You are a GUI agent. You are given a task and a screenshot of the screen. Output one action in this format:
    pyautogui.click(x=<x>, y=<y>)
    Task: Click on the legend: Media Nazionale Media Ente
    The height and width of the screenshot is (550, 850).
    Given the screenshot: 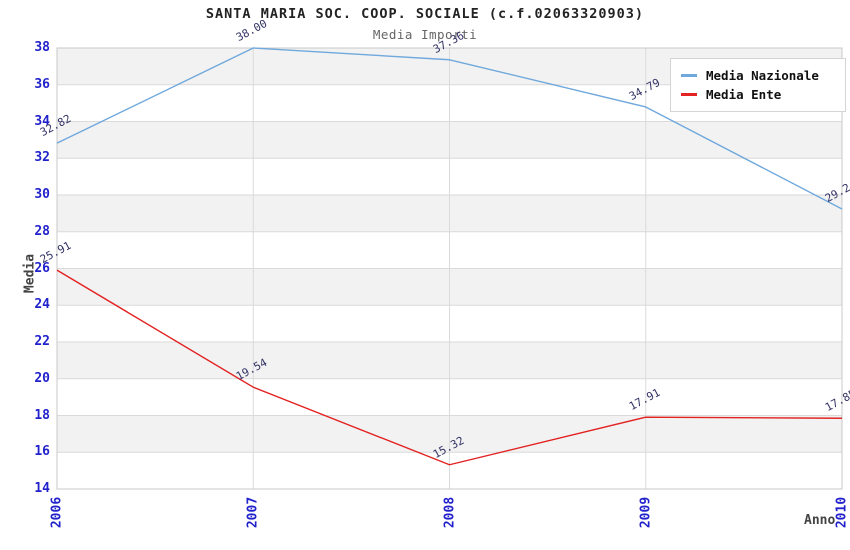 What is the action you would take?
    pyautogui.click(x=758, y=85)
    